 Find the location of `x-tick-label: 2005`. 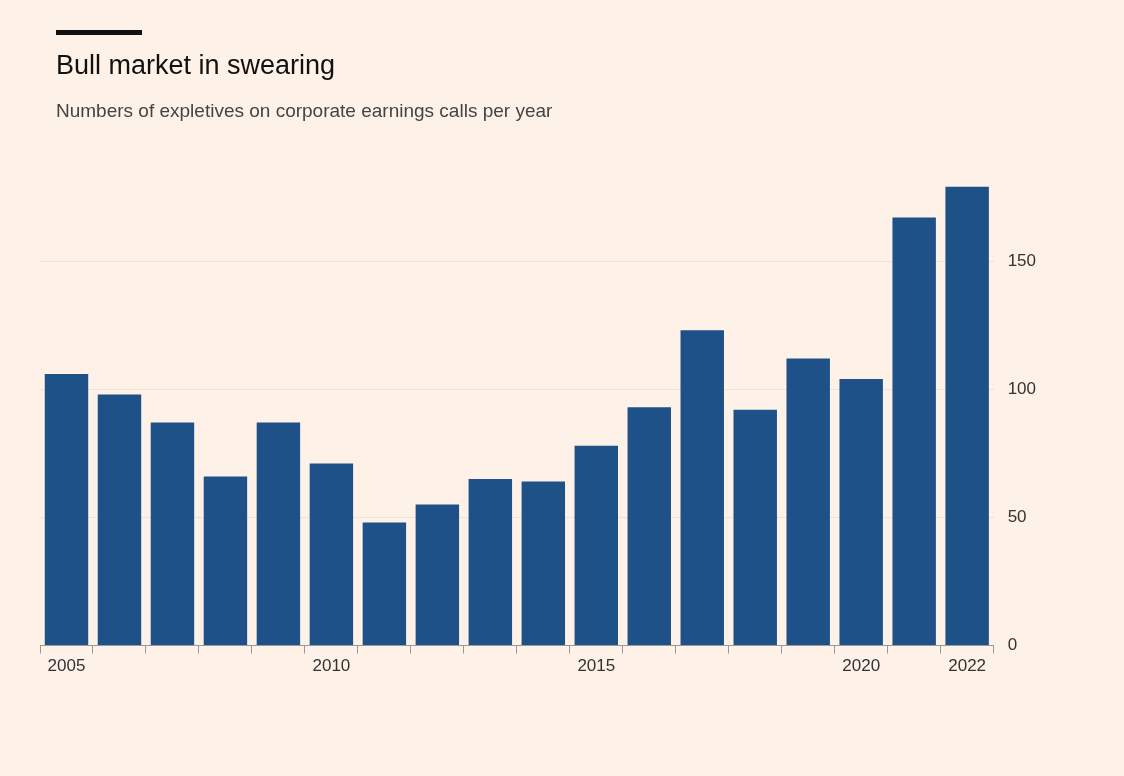

x-tick-label: 2005 is located at coordinates (66, 666).